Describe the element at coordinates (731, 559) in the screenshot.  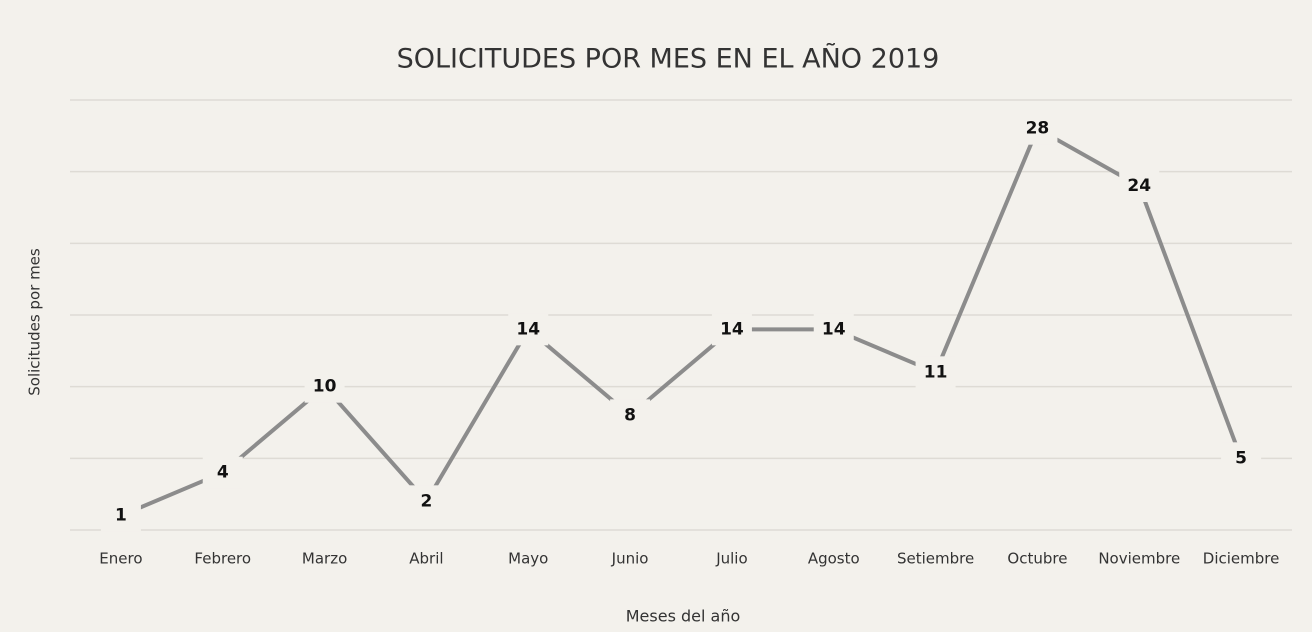
I see `x-tick-label: Julio` at that location.